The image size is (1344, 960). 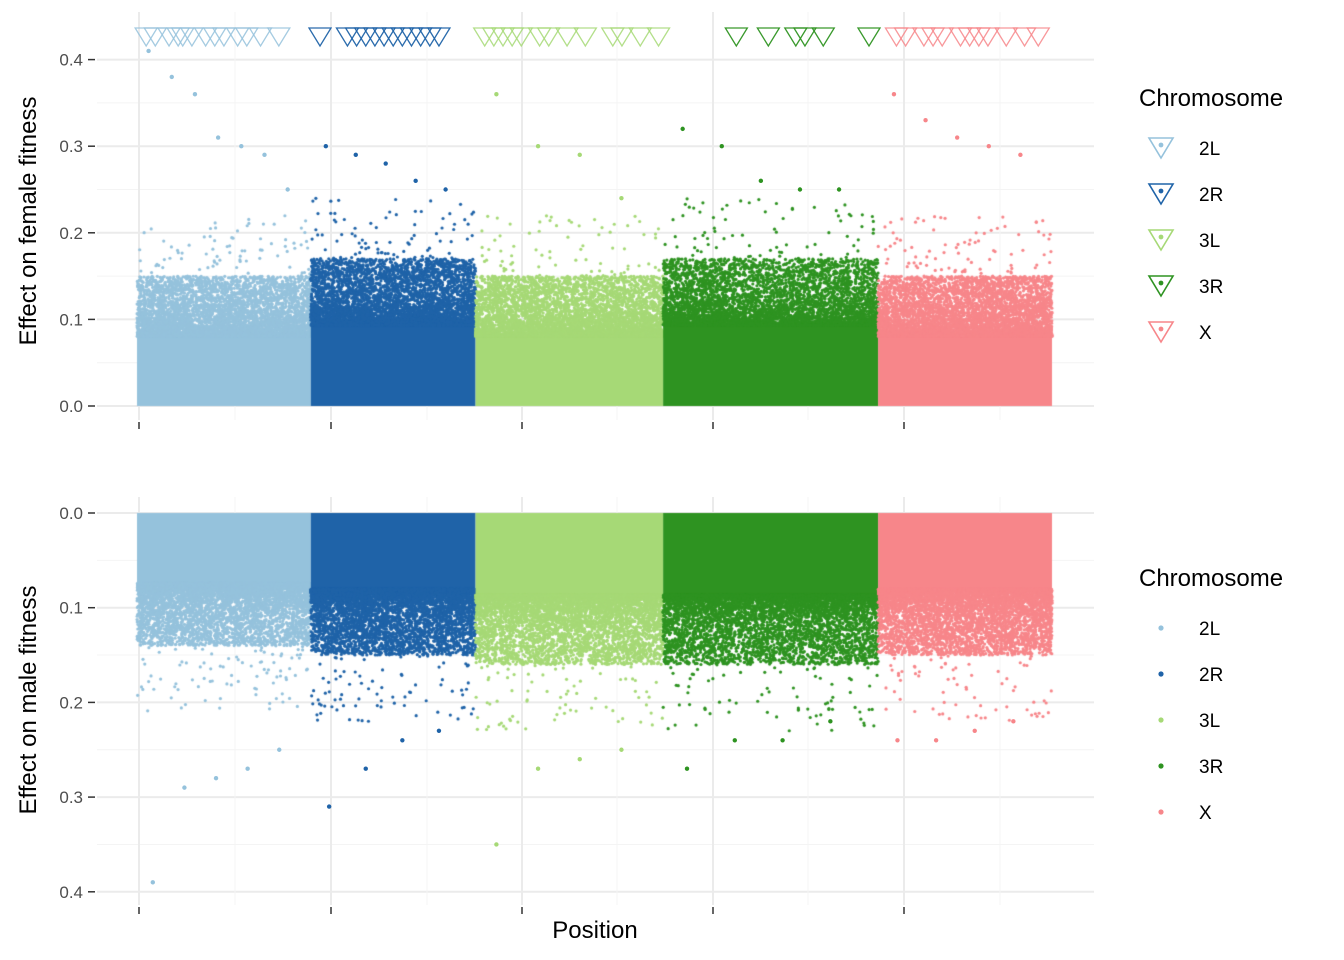 I want to click on top-y-tick-label: 0.3, so click(x=71, y=146).